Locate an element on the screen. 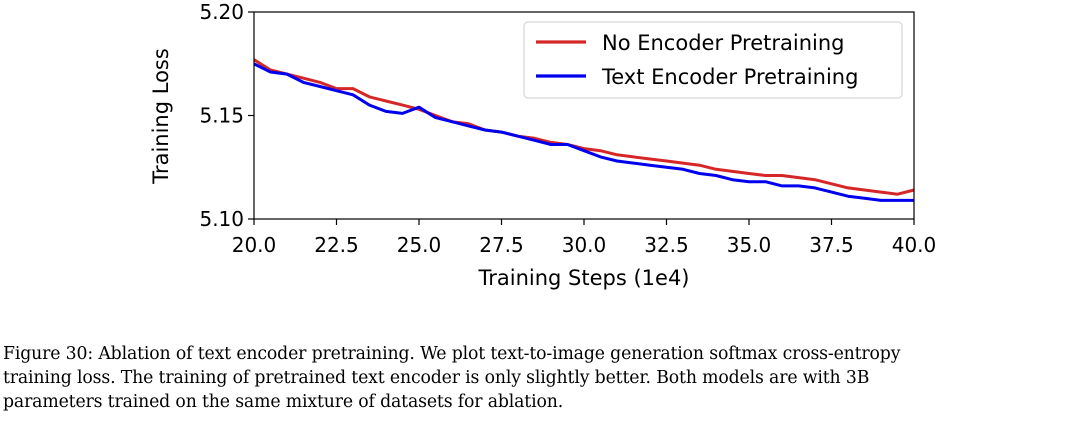 The image size is (1075, 422). x-axis-title: Training Steps (1e4) is located at coordinates (584, 278).